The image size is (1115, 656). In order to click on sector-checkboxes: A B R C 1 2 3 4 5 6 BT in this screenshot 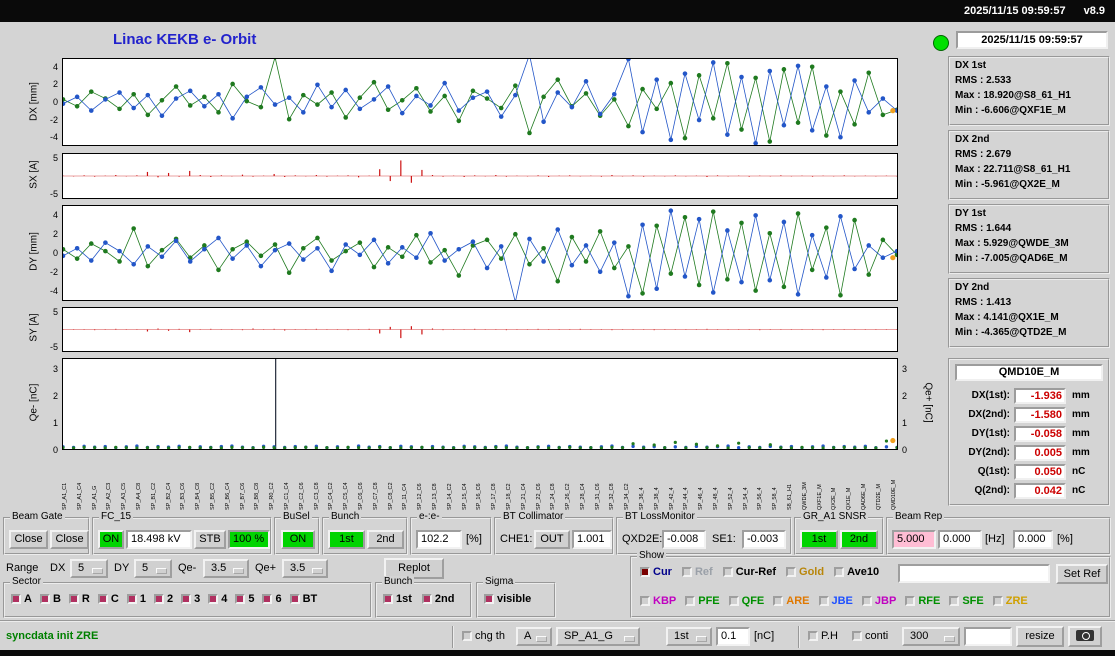, I will do `click(164, 599)`.